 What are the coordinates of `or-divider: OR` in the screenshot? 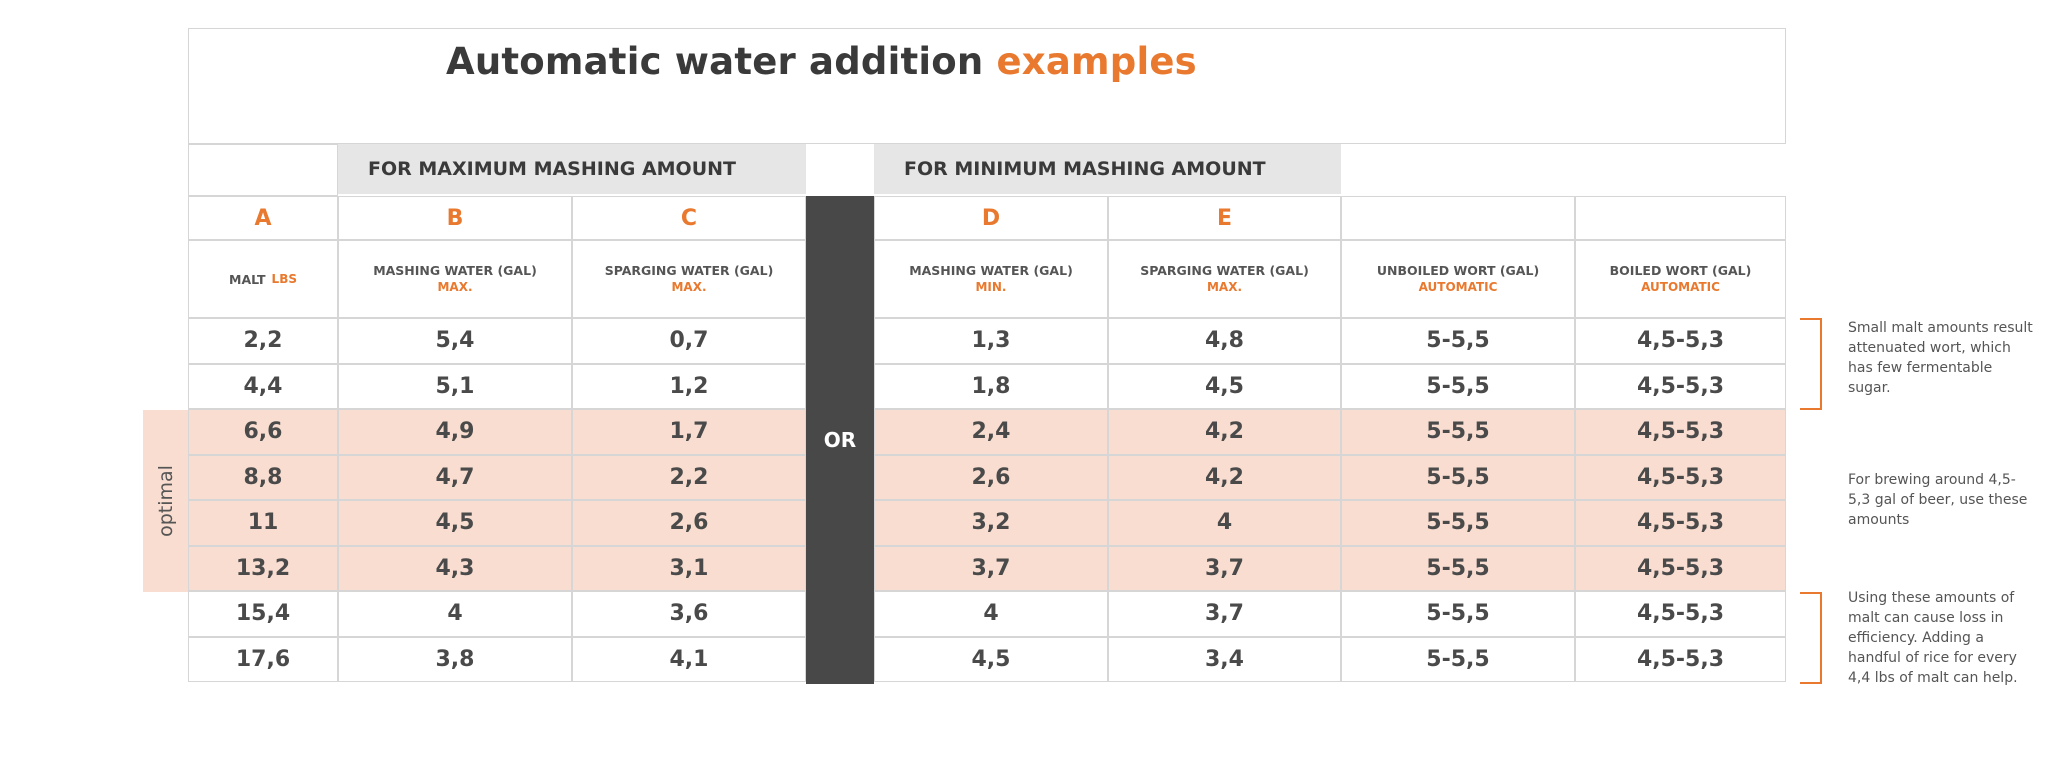 It's located at (840, 440).